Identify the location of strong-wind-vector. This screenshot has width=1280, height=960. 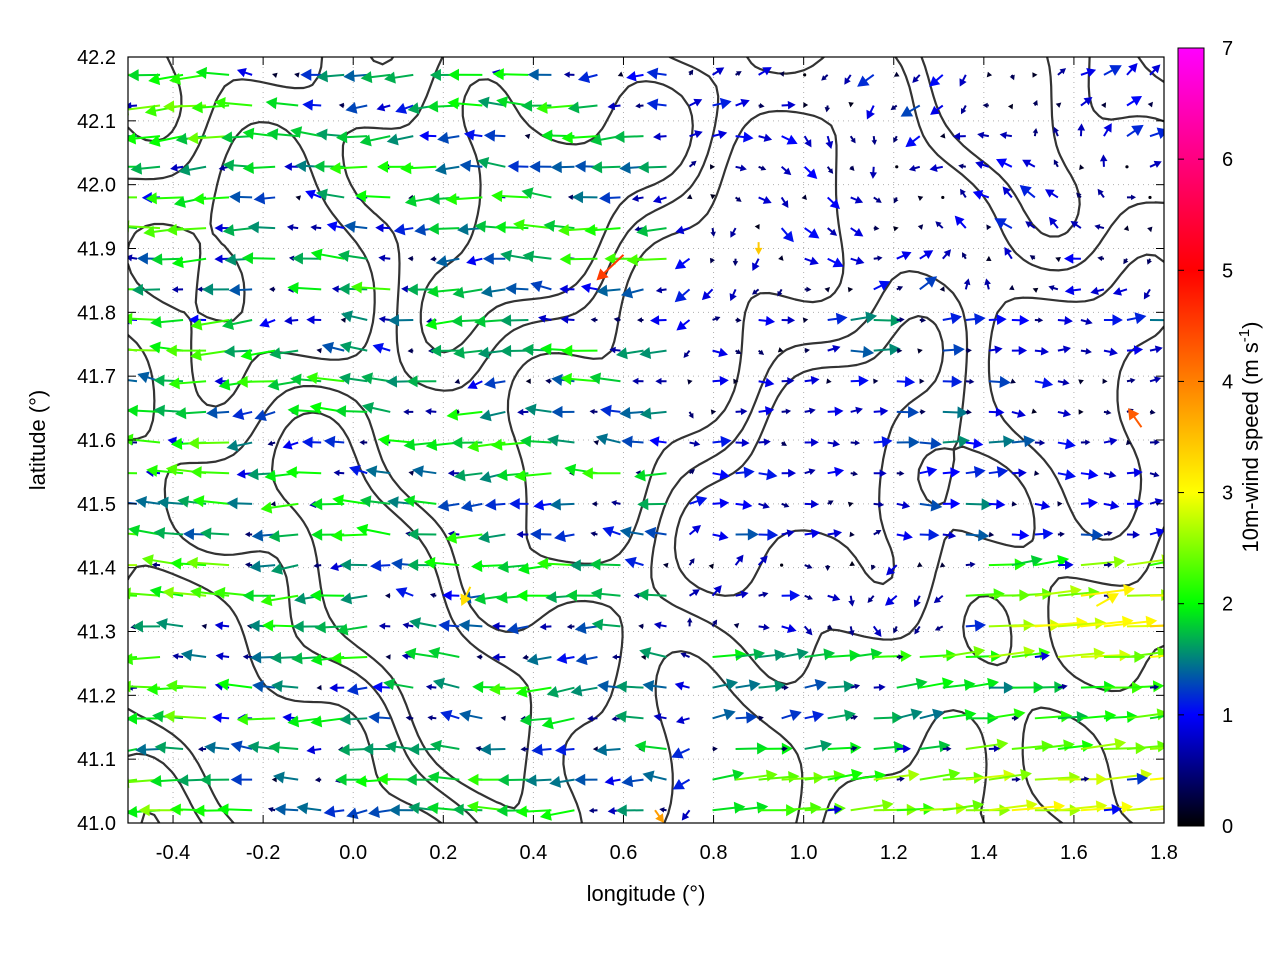
(1135, 418).